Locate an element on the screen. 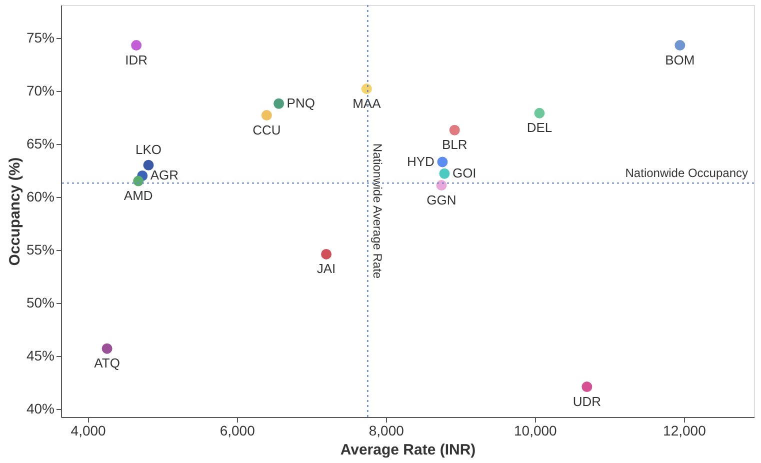  series-label: MAA is located at coordinates (367, 103).